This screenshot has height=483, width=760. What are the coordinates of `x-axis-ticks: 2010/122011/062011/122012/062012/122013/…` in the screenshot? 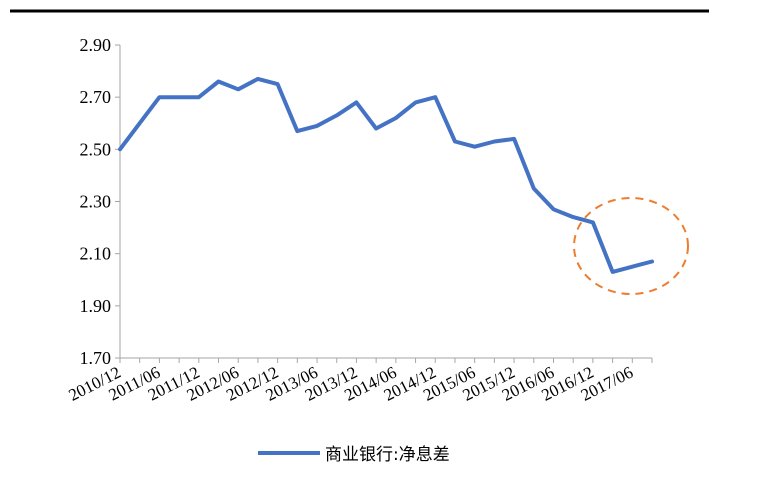 It's located at (359, 381).